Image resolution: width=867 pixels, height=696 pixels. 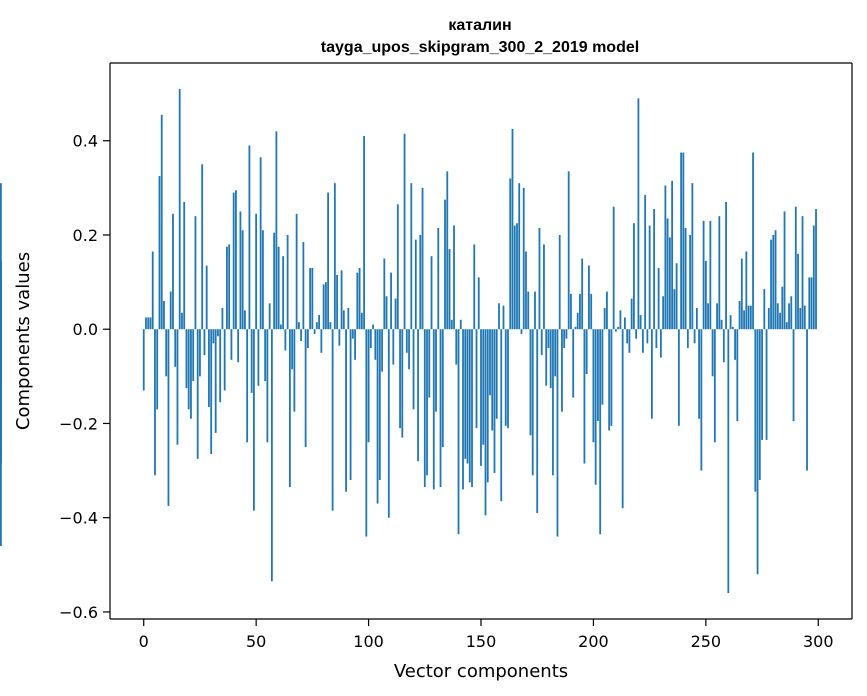 What do you see at coordinates (1, 256) in the screenshot?
I see `bar-undefined` at bounding box center [1, 256].